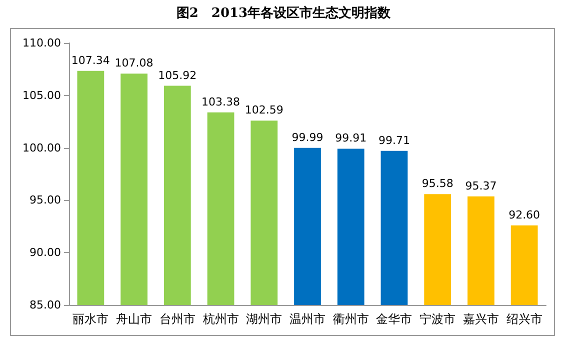 This screenshot has height=343, width=567. Describe the element at coordinates (177, 319) in the screenshot. I see `x-tick-label: 台州市` at that location.